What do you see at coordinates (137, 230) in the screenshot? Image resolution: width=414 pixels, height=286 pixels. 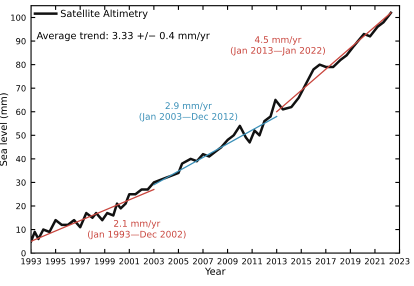 I see `annotation: 2.1 mm/yr (Jan 1993—Dec 2002)` at bounding box center [137, 230].